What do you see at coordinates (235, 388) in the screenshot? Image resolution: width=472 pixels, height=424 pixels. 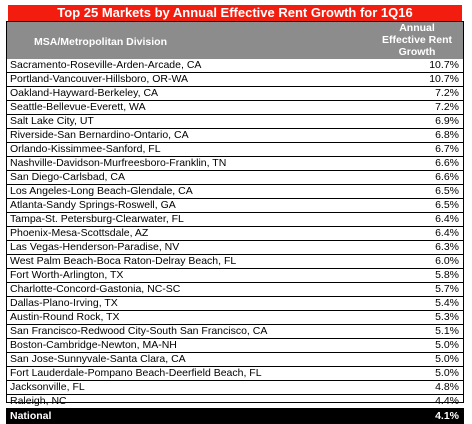 I see `table-row: Jacksonville, FL 4.8%` at bounding box center [235, 388].